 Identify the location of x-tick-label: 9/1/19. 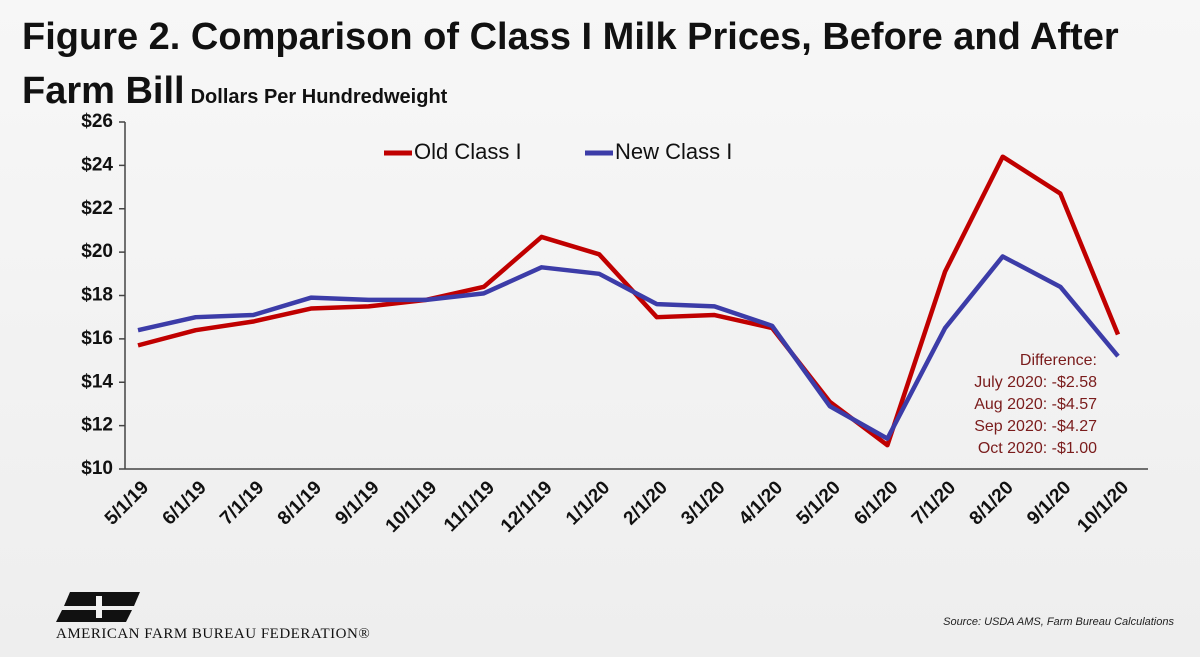
(357, 503).